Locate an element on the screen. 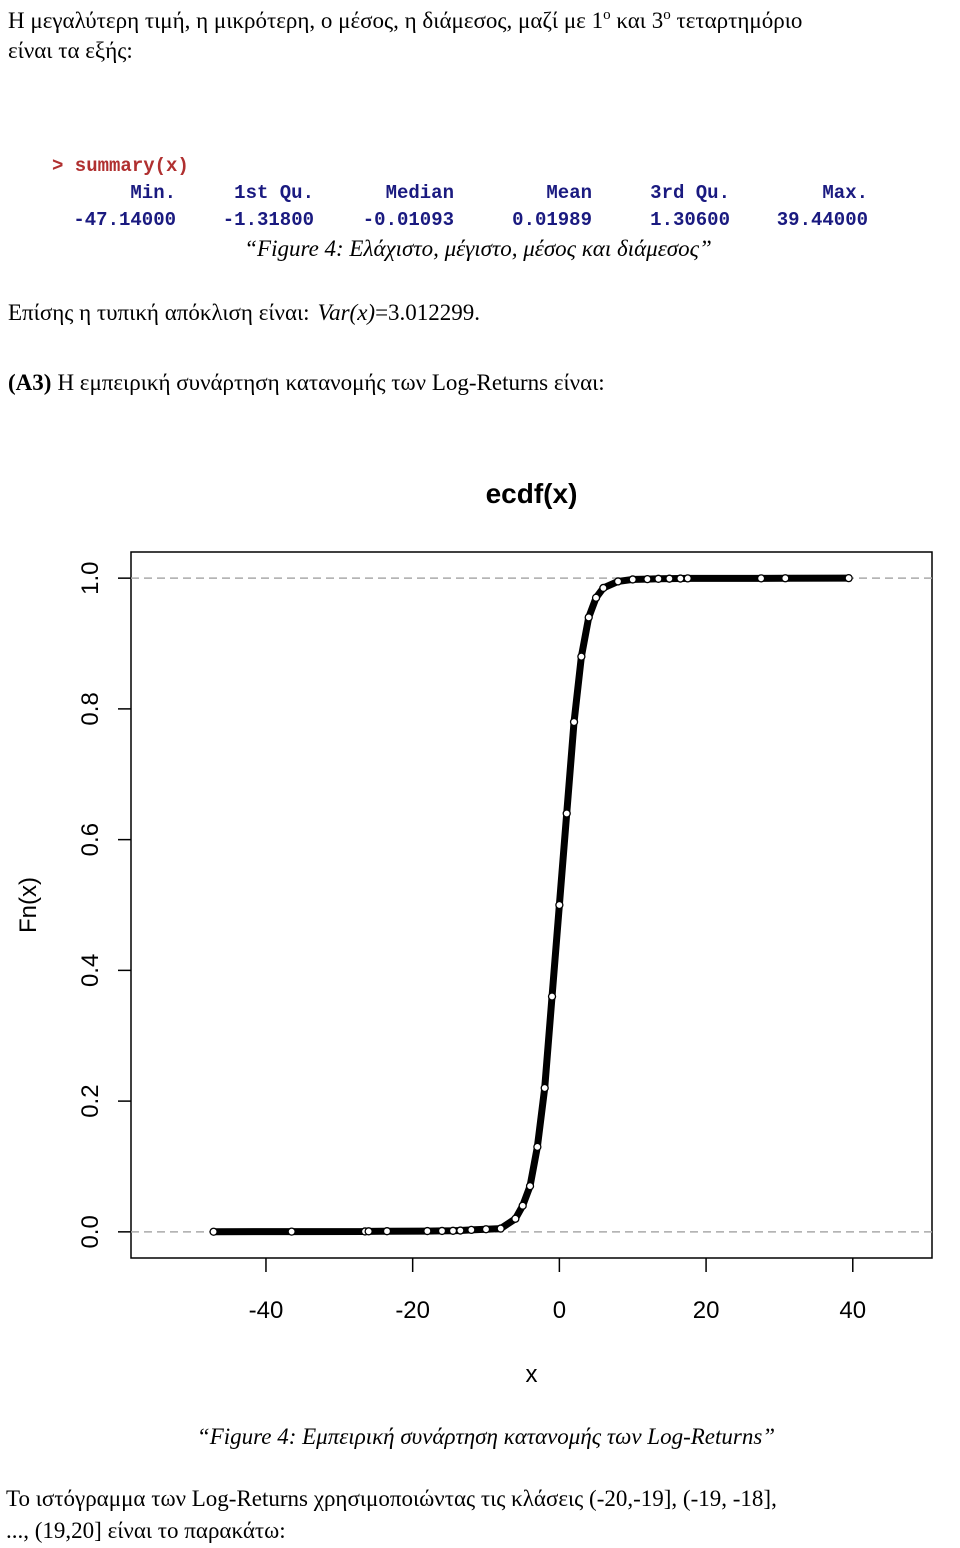  text-run: και 3 is located at coordinates (637, 20).